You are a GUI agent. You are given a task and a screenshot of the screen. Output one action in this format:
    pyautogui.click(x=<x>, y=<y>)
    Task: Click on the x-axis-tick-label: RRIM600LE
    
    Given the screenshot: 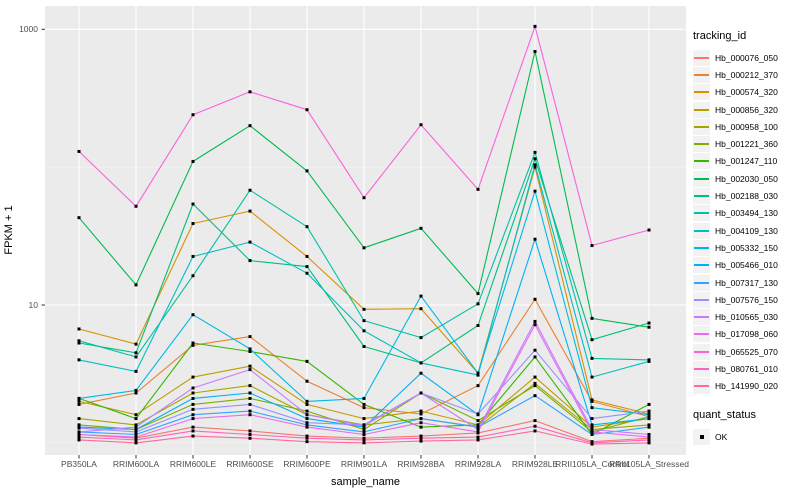 What is the action you would take?
    pyautogui.click(x=193, y=464)
    